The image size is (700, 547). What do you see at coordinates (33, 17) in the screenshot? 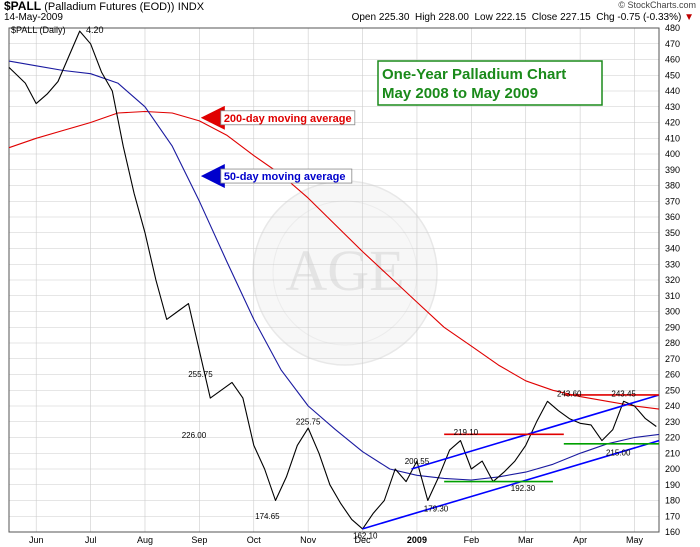
I see `chart-date: 14-May-2009` at bounding box center [33, 17].